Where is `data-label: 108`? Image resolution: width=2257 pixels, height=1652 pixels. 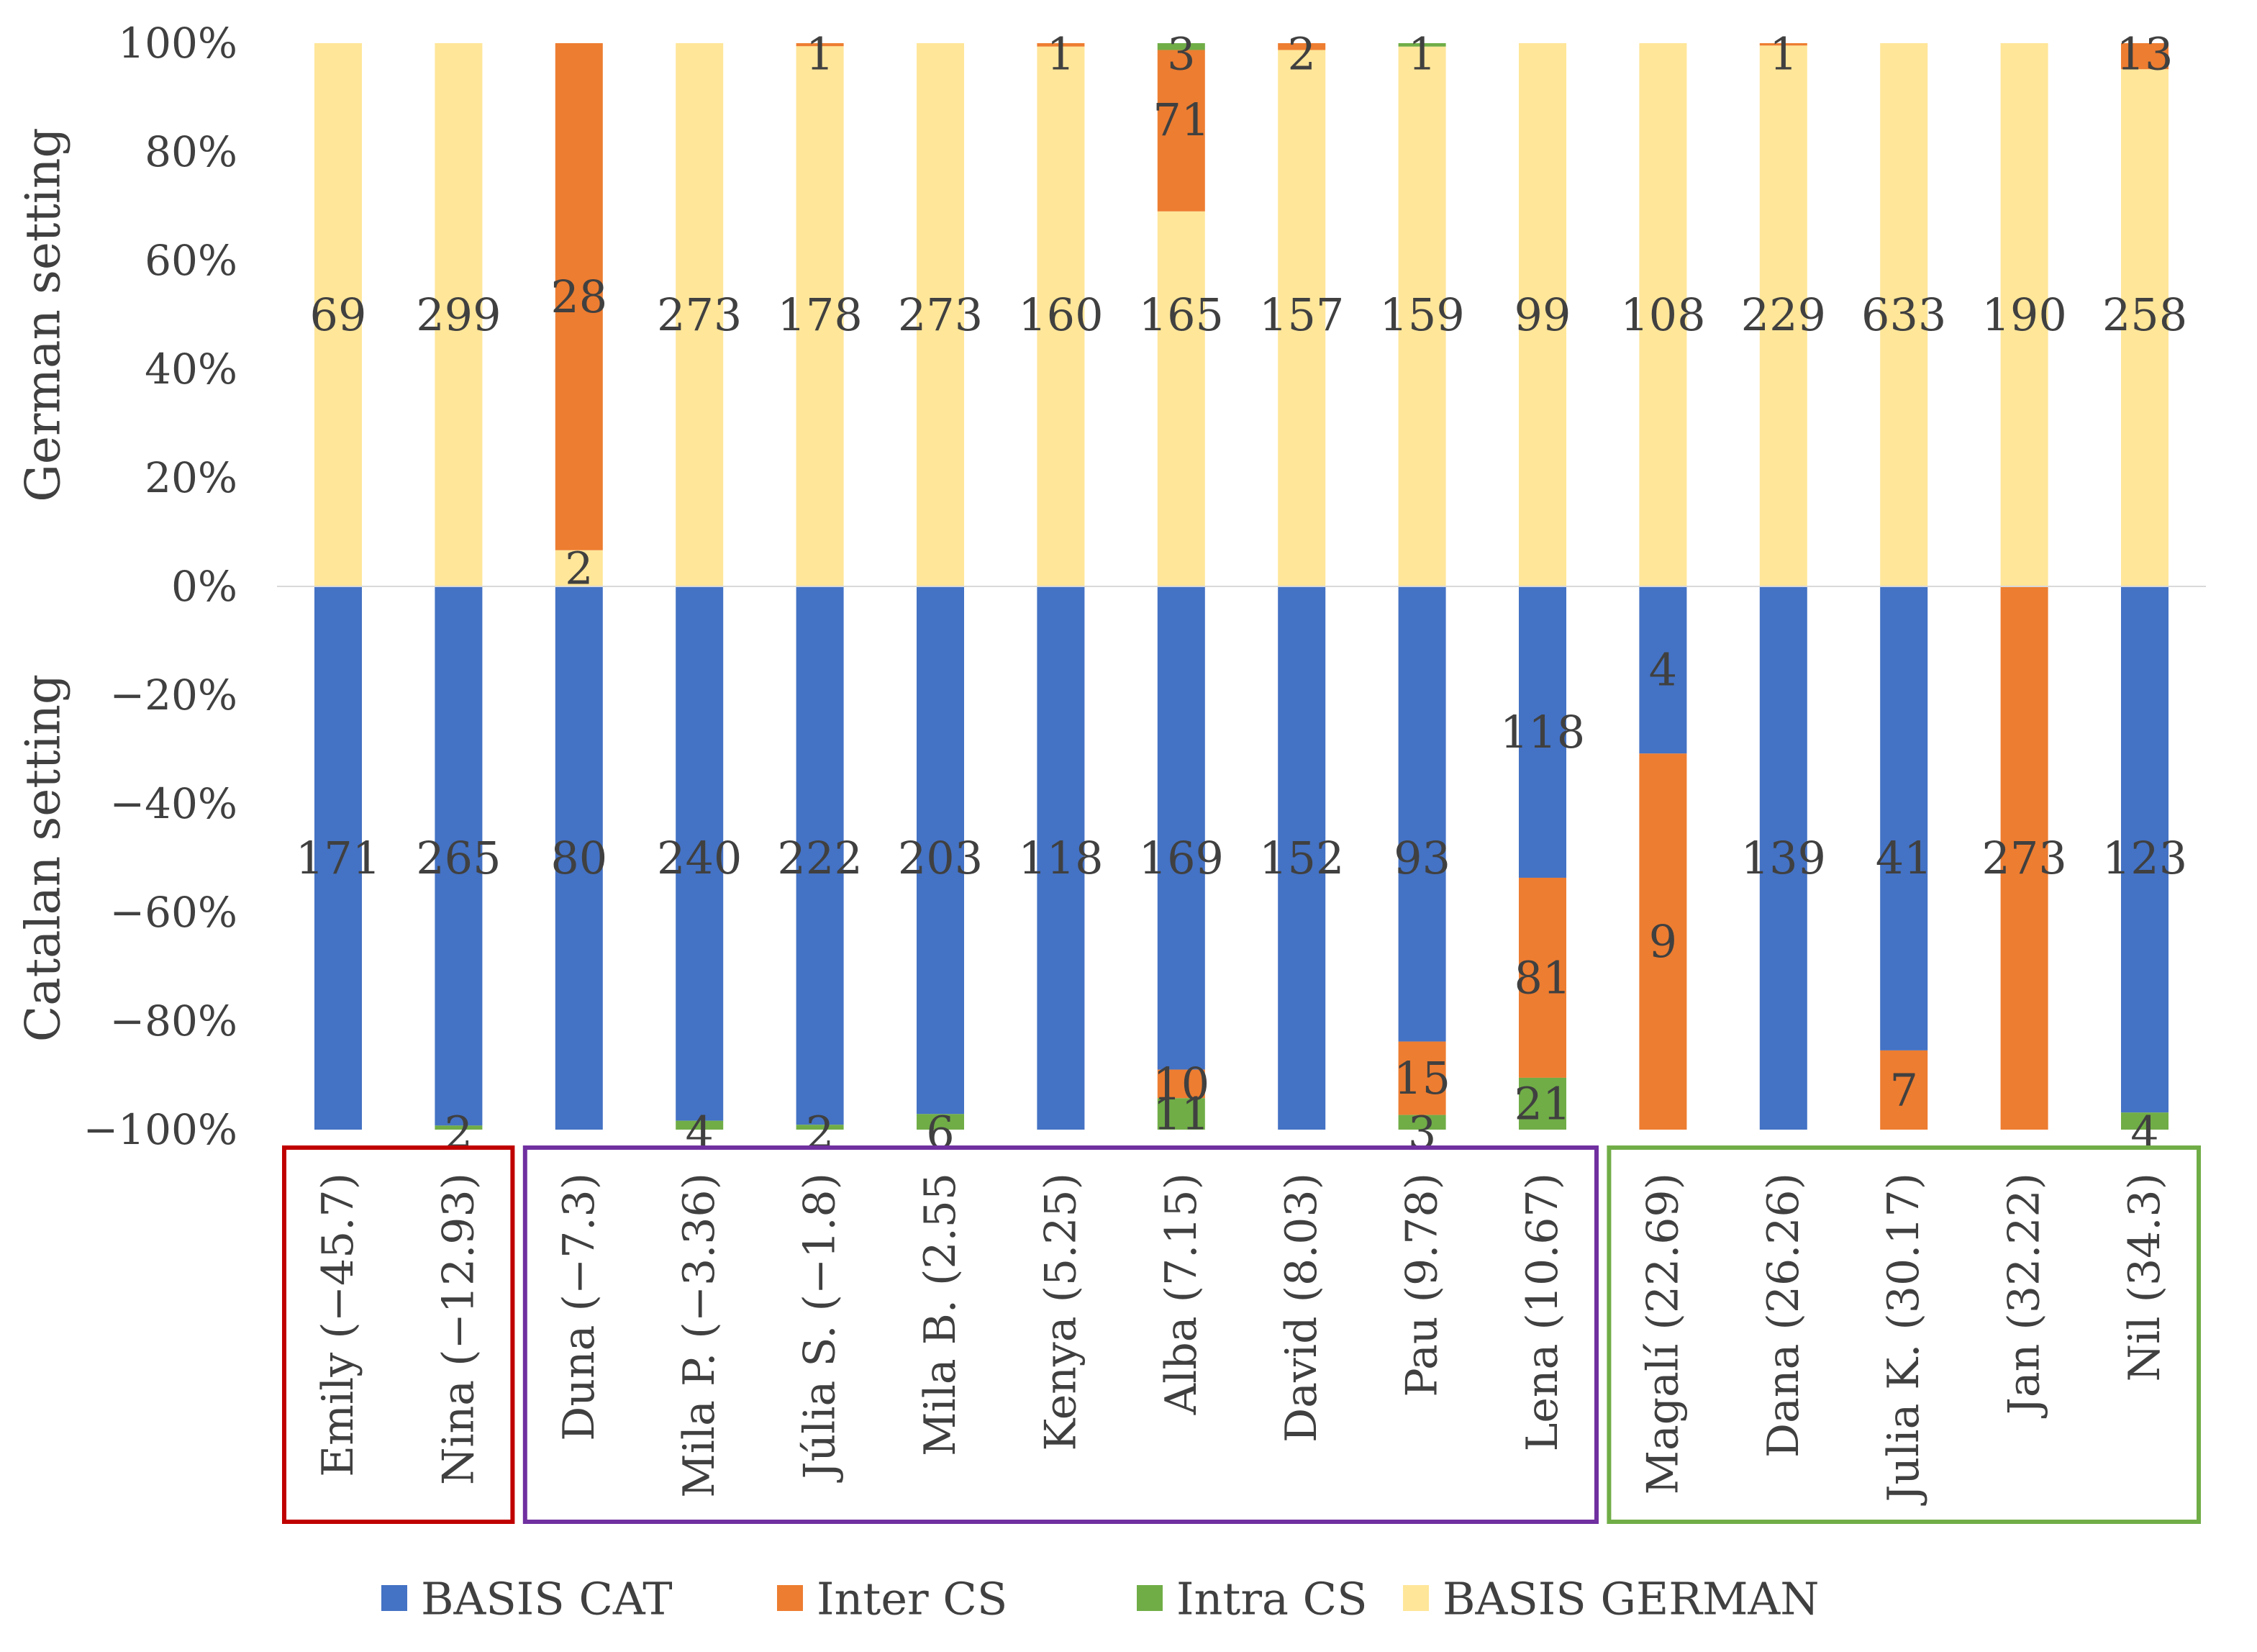 data-label: 108 is located at coordinates (1663, 315).